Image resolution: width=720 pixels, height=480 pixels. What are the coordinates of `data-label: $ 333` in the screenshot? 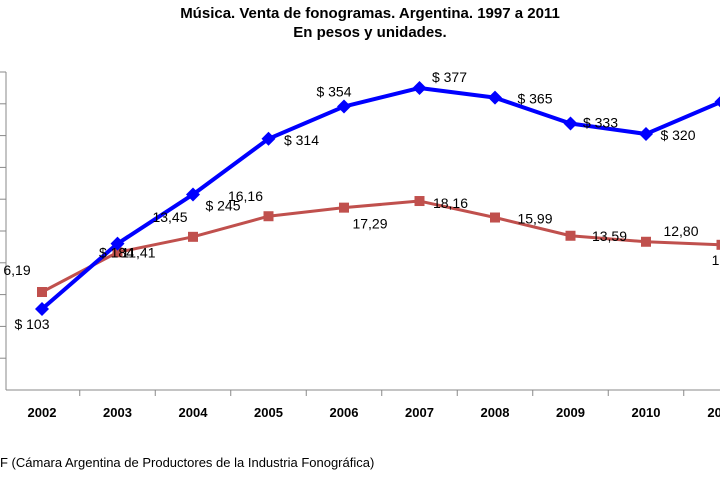 It's located at (600, 122).